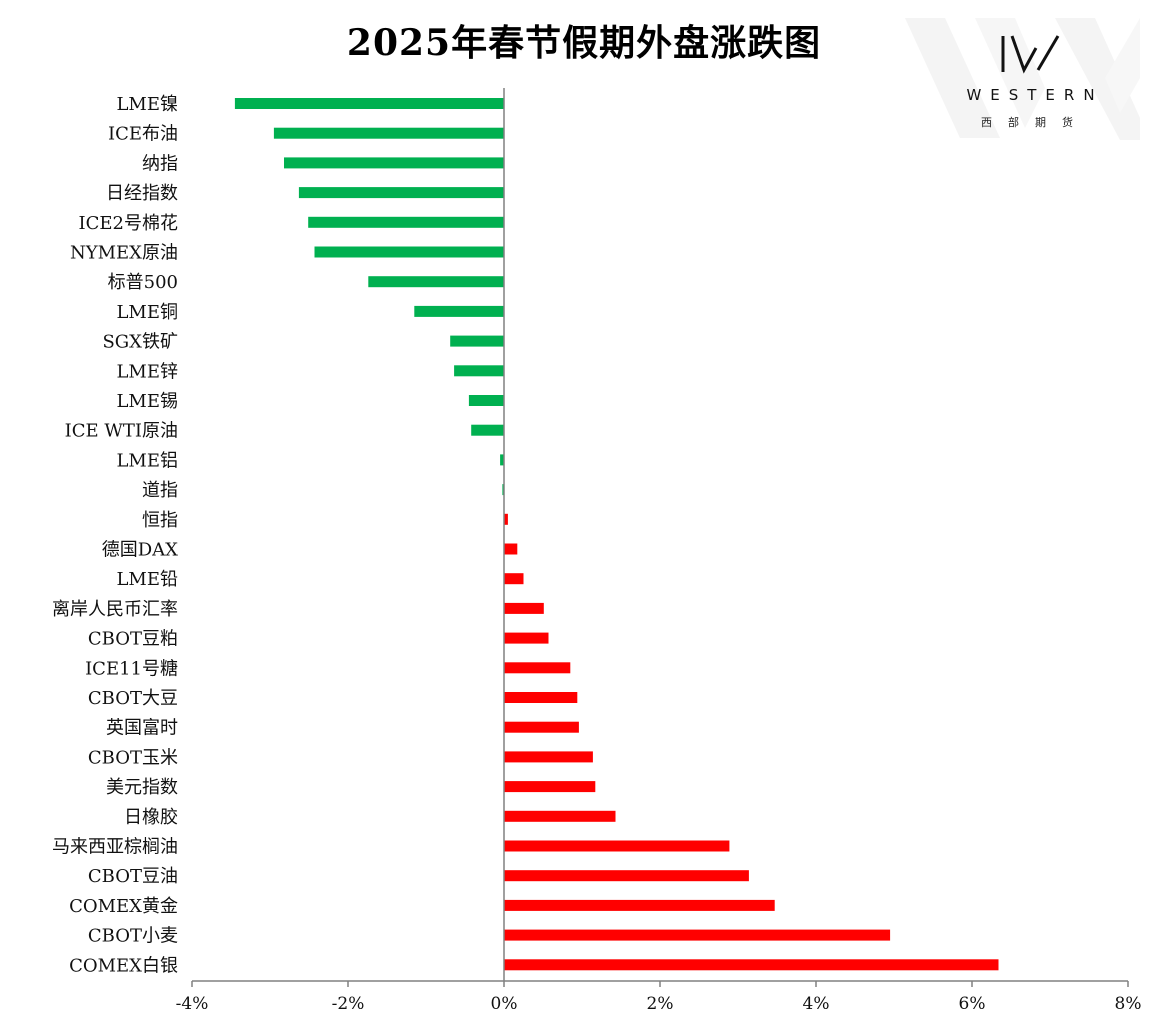  I want to click on category-label: CBOT豆粕, so click(133, 639).